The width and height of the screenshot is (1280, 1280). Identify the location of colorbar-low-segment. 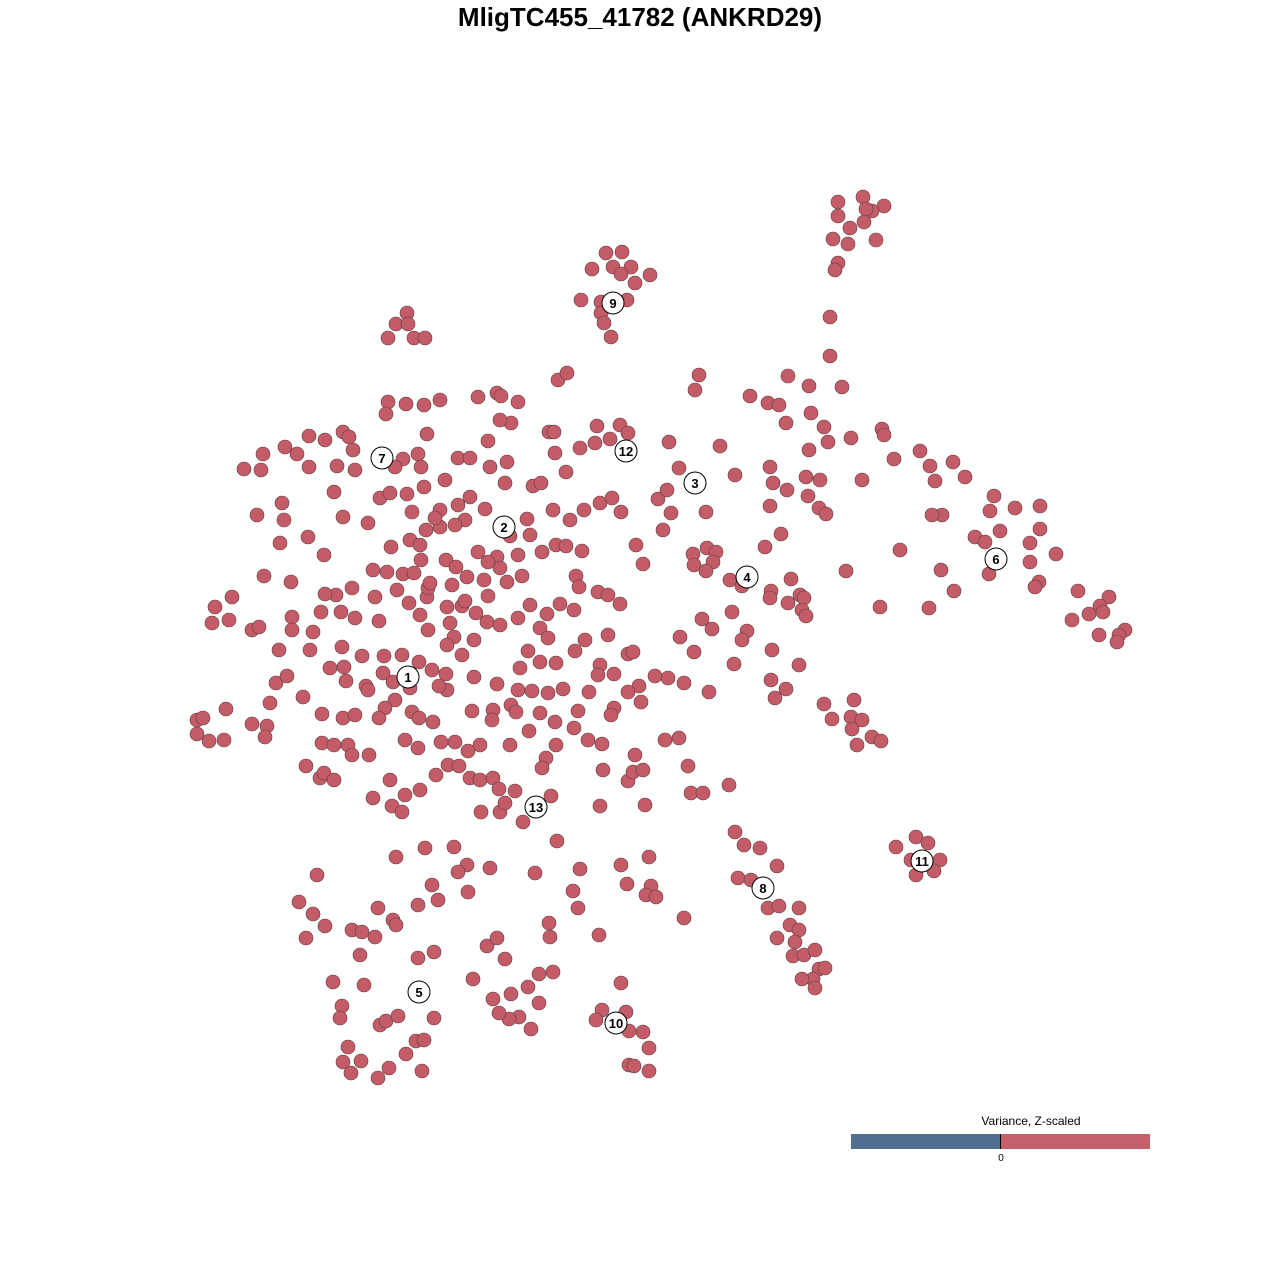
(926, 1141).